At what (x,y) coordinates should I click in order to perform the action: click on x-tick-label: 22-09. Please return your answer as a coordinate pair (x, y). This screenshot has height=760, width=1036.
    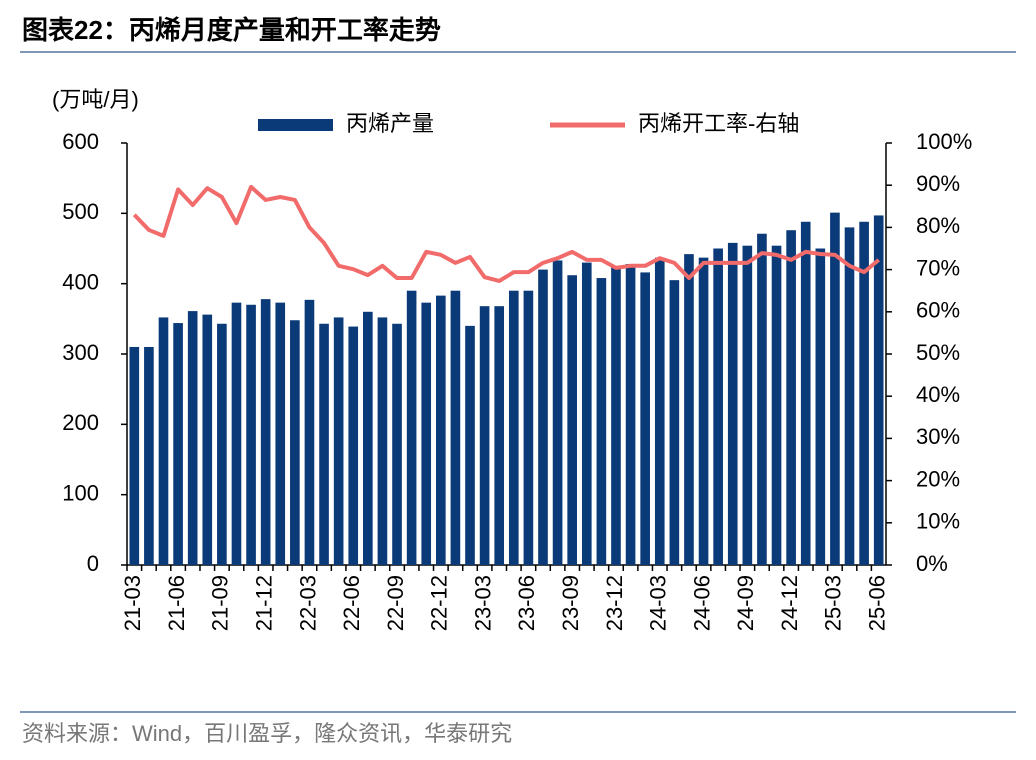
    Looking at the image, I should click on (395, 603).